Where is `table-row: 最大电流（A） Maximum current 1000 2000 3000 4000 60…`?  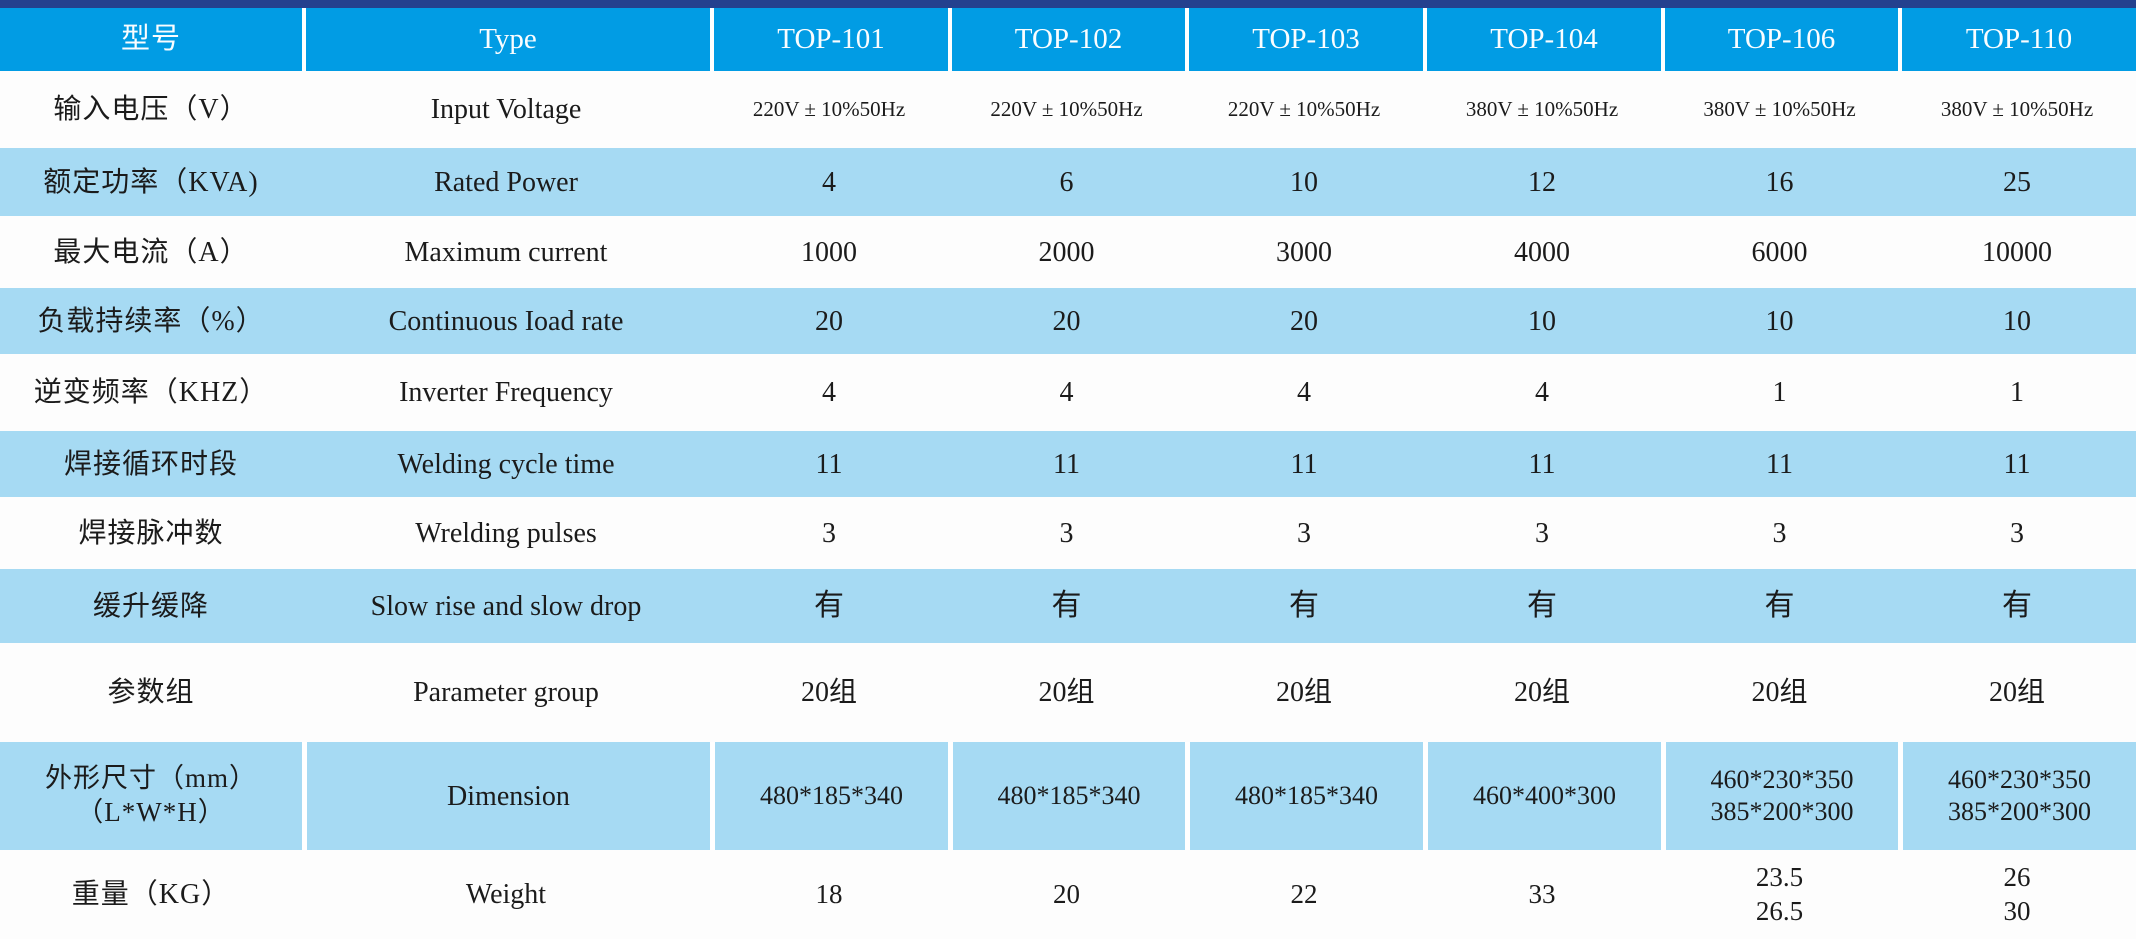 table-row: 最大电流（A） Maximum current 1000 2000 3000 4000 60… is located at coordinates (1068, 252).